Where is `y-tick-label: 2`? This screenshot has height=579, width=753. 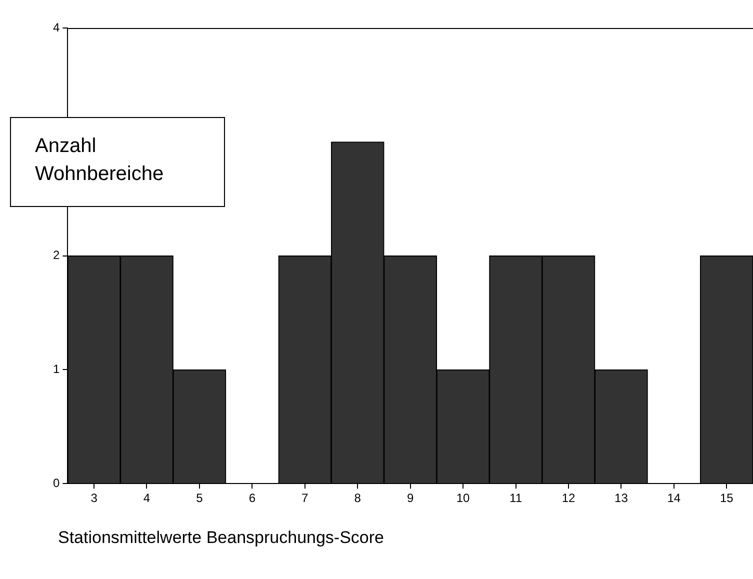 y-tick-label: 2 is located at coordinates (56, 255).